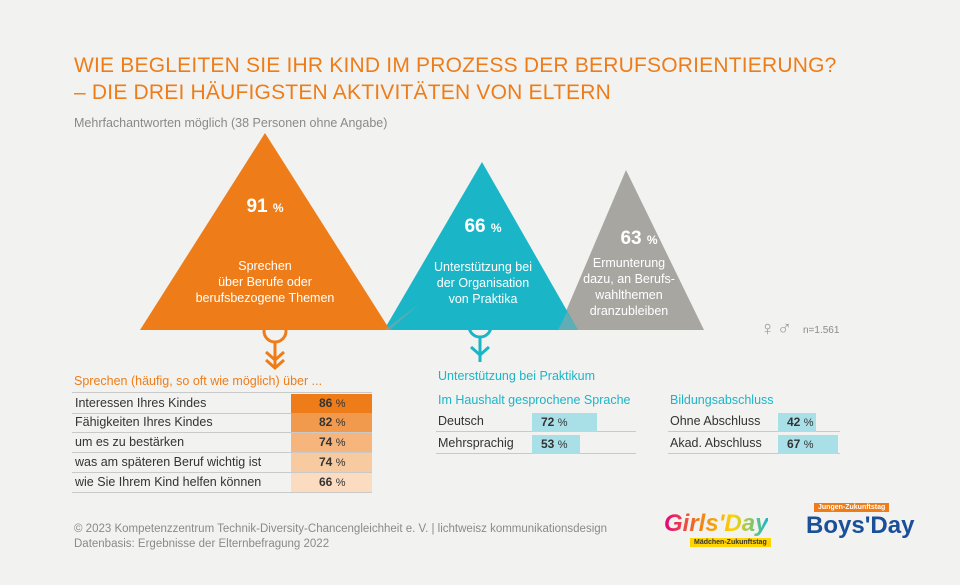 The height and width of the screenshot is (585, 960). Describe the element at coordinates (144, 422) in the screenshot. I see `bar-label: Fähigkeiten Ihres Kindes` at that location.